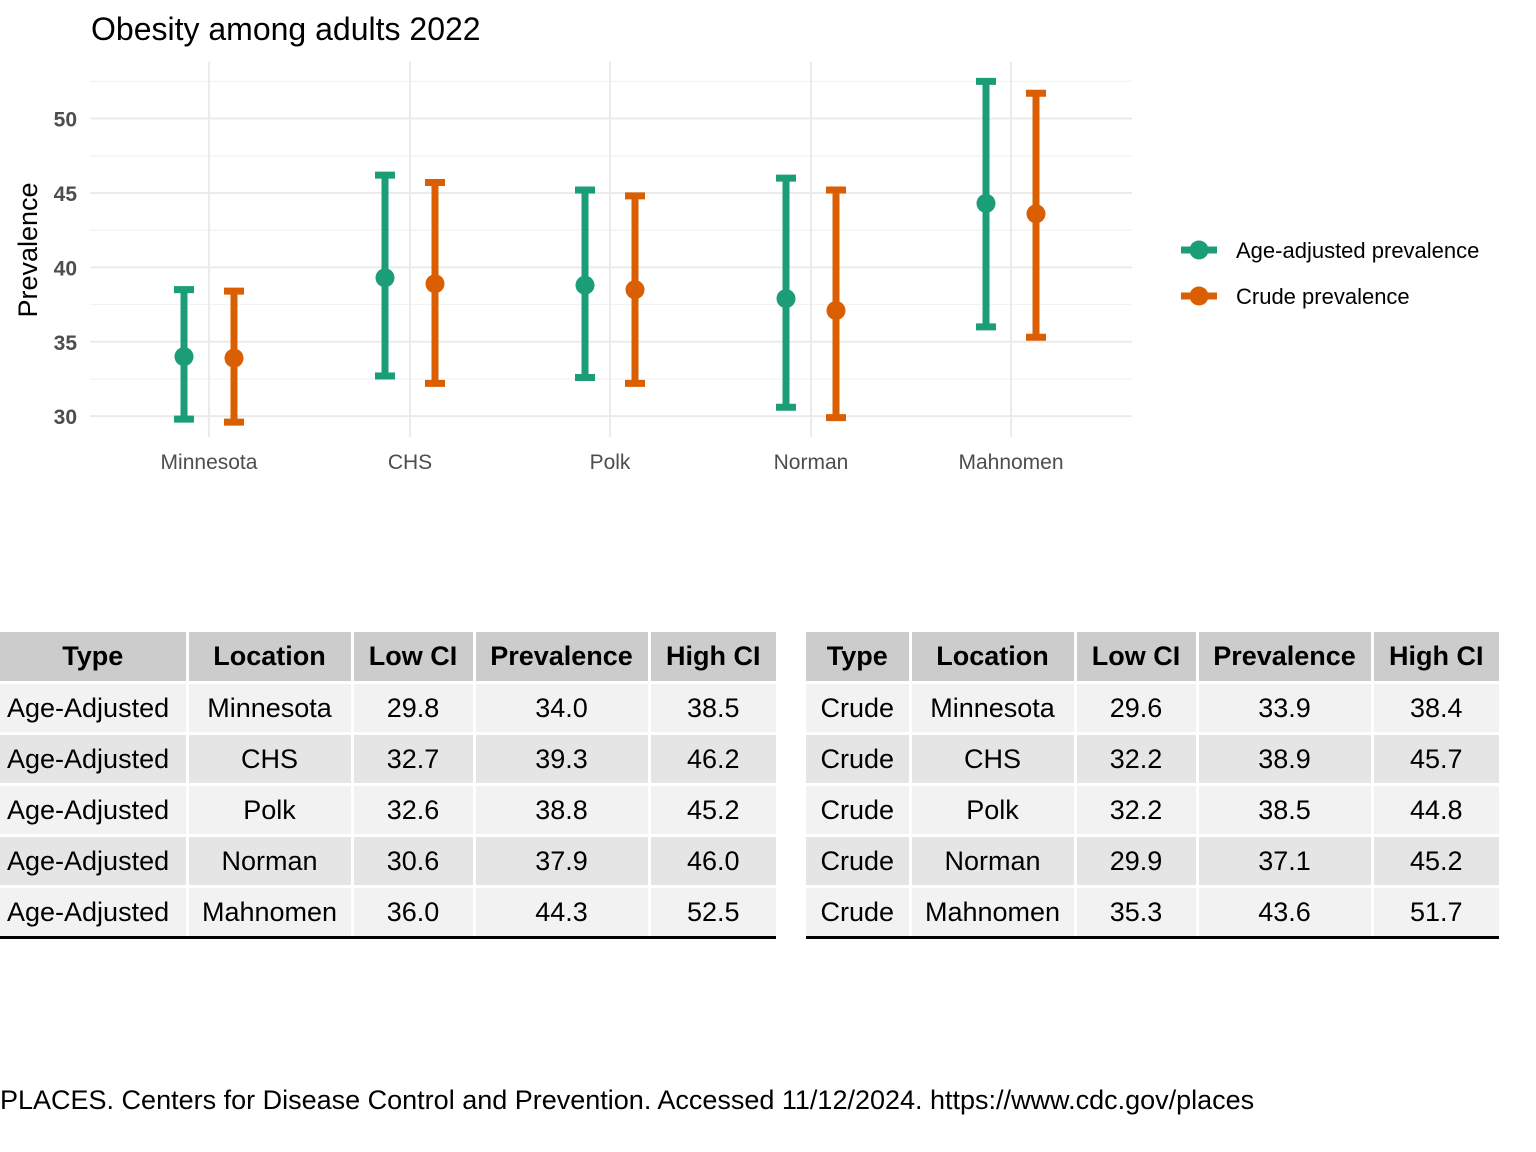 The image size is (1536, 1152). Describe the element at coordinates (712, 861) in the screenshot. I see `cell-high-ci: 46.0` at that location.